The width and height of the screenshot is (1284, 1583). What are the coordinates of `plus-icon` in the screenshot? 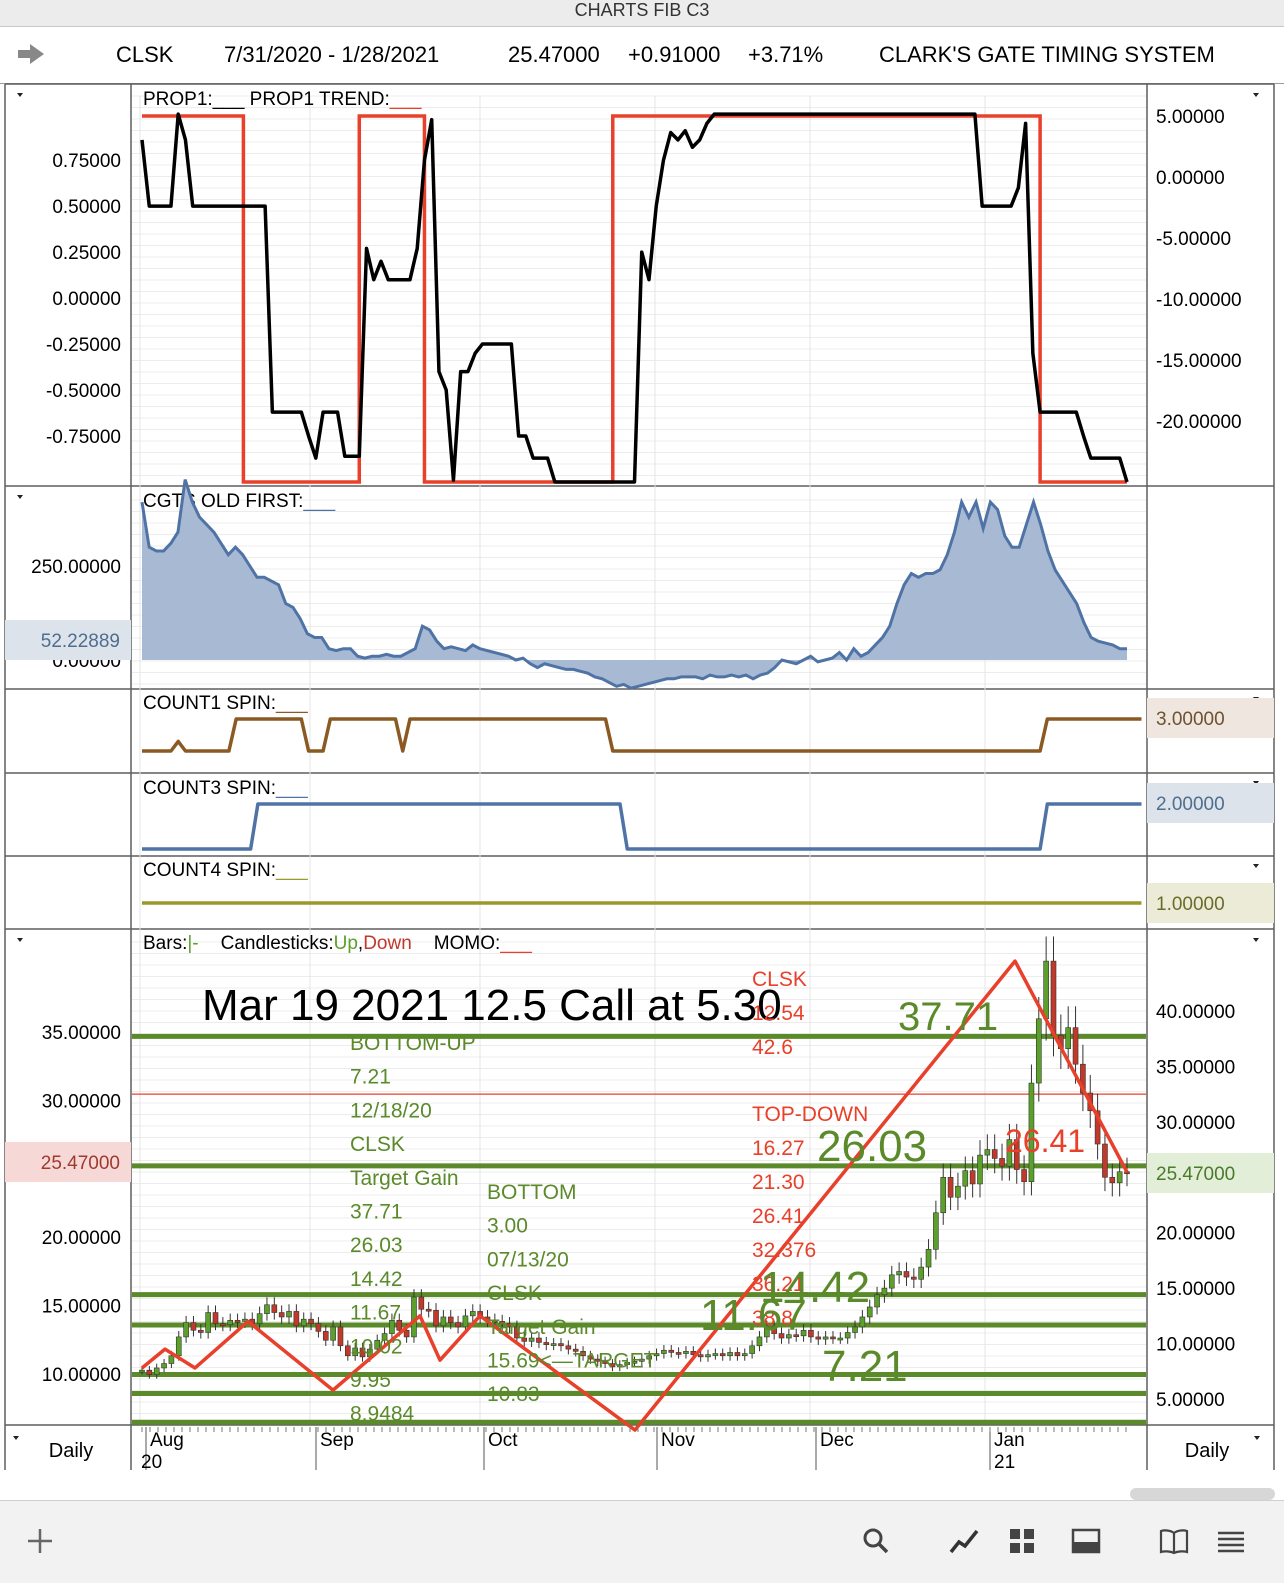 It's located at (40, 1541).